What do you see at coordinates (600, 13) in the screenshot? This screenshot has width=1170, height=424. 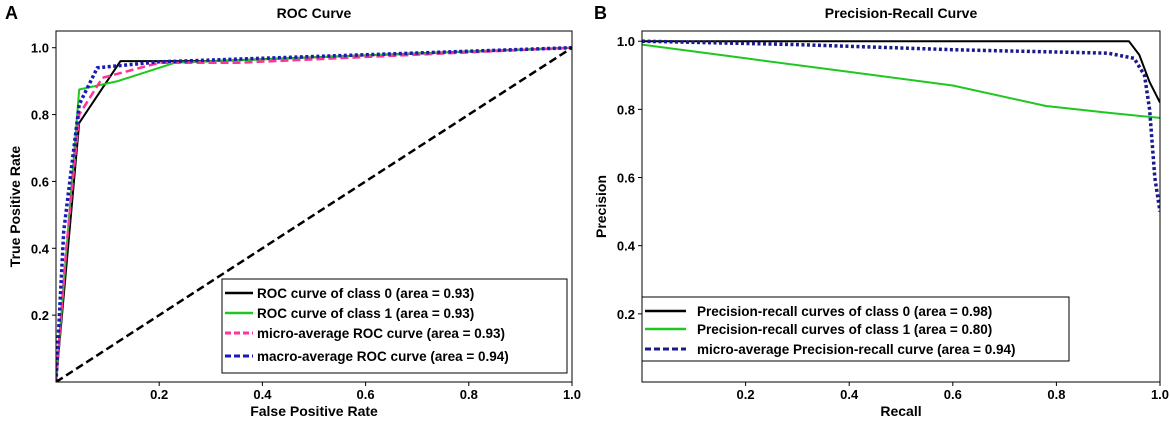 I see `panel-letter: B` at bounding box center [600, 13].